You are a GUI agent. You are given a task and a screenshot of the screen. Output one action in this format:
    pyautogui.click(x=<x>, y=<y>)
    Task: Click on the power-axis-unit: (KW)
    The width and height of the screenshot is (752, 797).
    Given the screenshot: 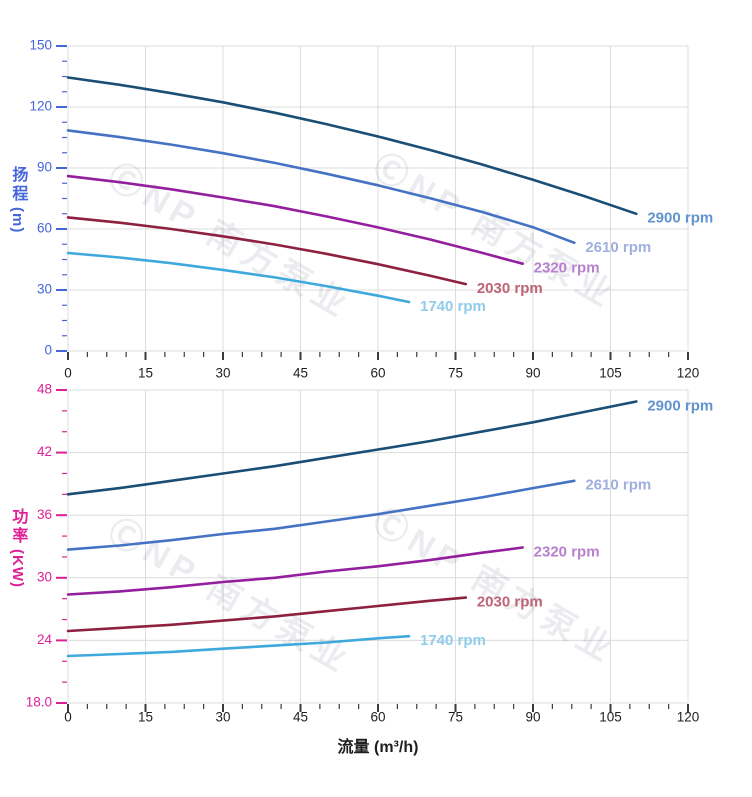 What is the action you would take?
    pyautogui.click(x=17, y=568)
    